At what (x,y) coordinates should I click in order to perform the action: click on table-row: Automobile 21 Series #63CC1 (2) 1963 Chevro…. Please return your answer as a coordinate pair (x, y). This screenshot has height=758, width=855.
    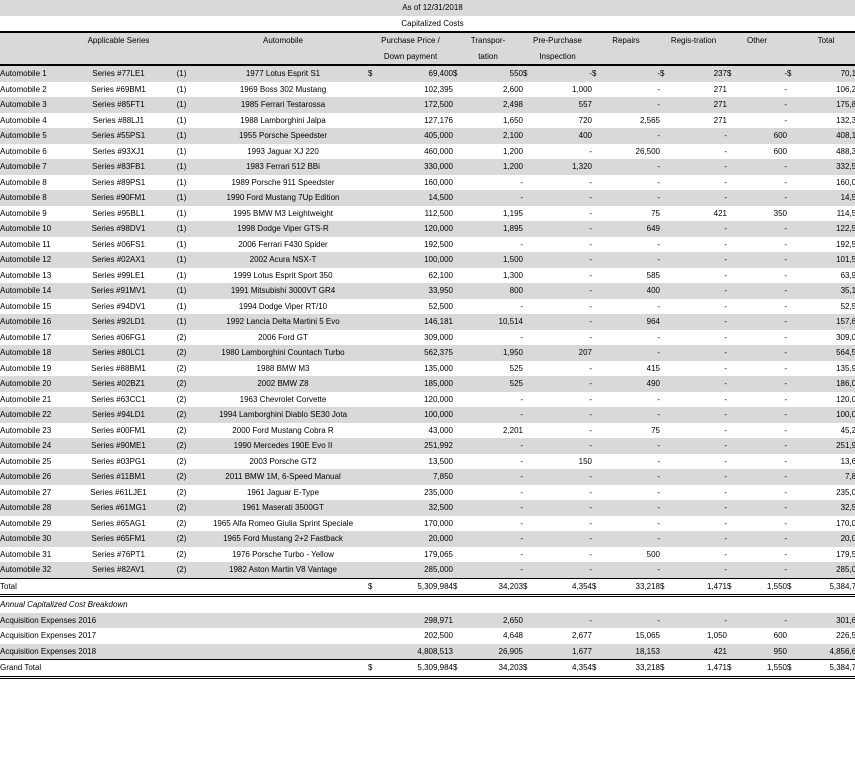
    Looking at the image, I should click on (427, 399).